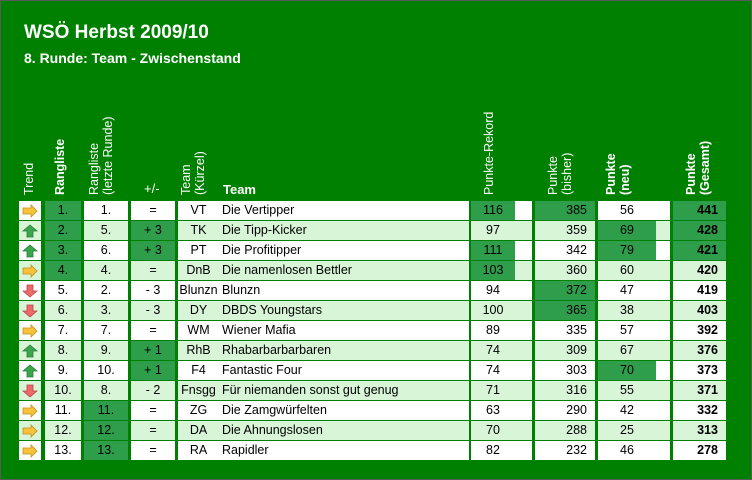 This screenshot has height=480, width=752. What do you see at coordinates (627, 310) in the screenshot?
I see `cell-neu: 38` at bounding box center [627, 310].